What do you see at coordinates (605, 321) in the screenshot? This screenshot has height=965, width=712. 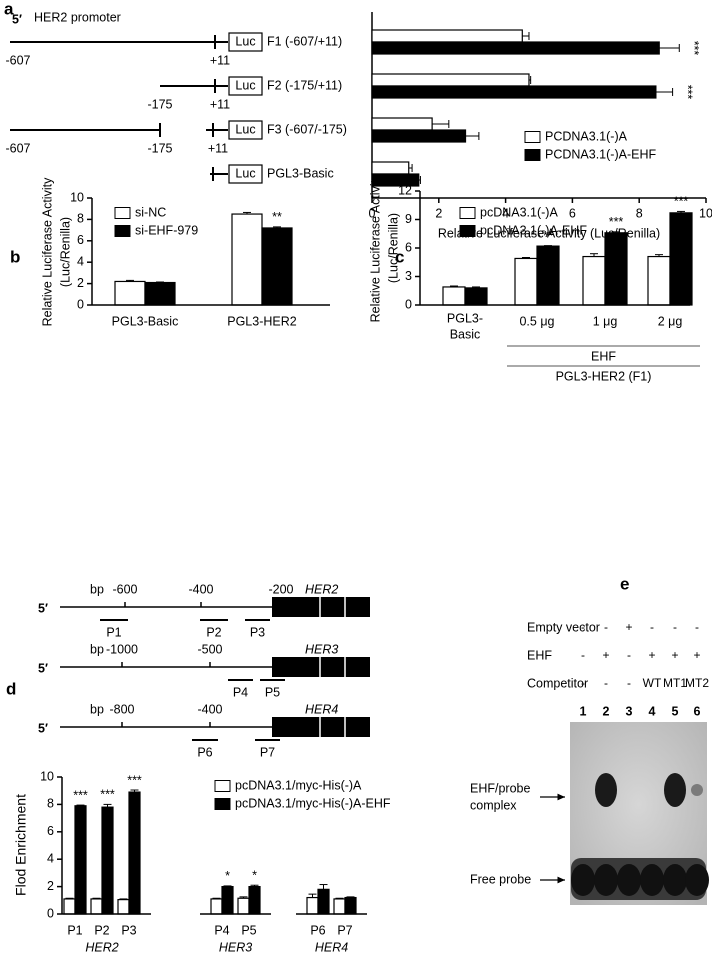 I see `x-tick-label: 1 μg` at bounding box center [605, 321].